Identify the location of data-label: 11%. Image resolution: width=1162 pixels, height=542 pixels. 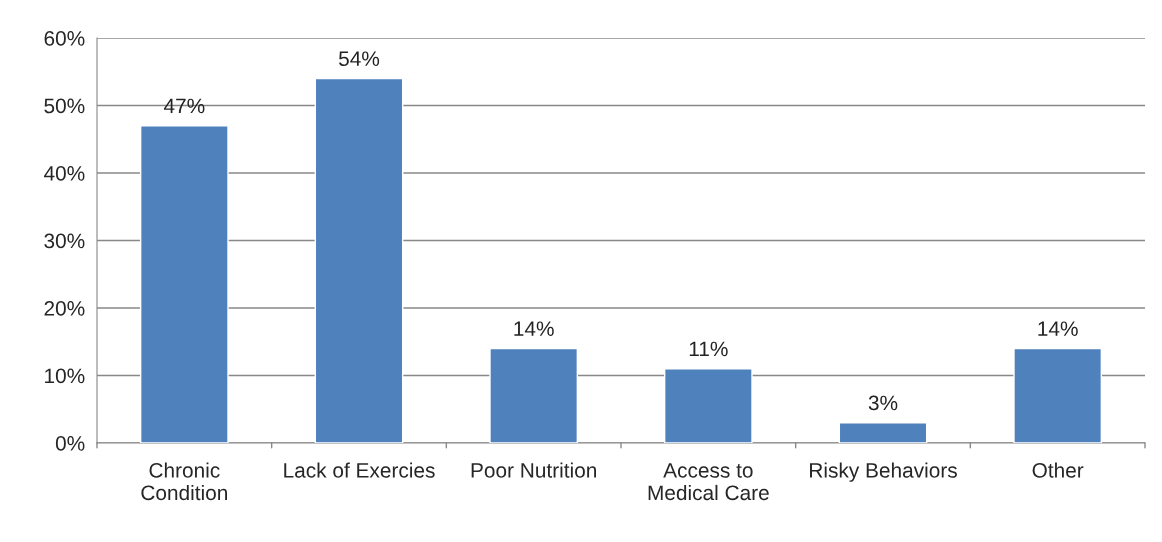
(708, 349).